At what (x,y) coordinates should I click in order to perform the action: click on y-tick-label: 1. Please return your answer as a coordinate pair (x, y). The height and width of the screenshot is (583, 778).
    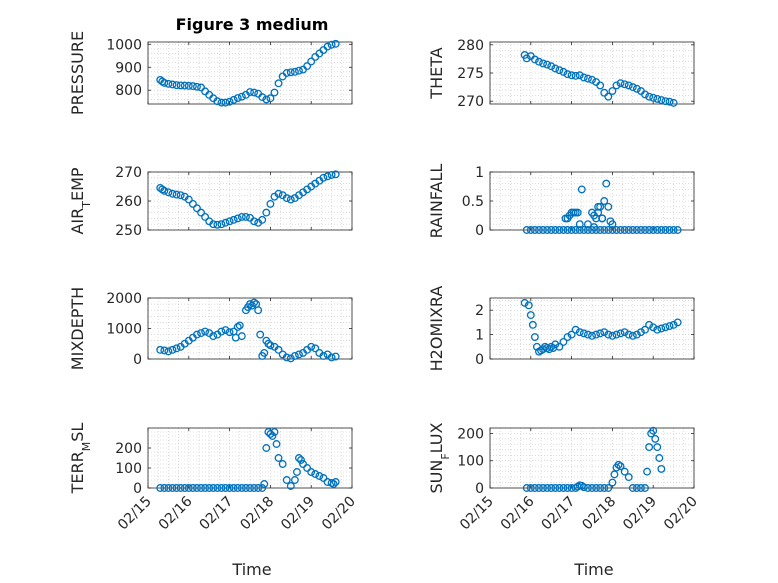
    Looking at the image, I should click on (479, 336).